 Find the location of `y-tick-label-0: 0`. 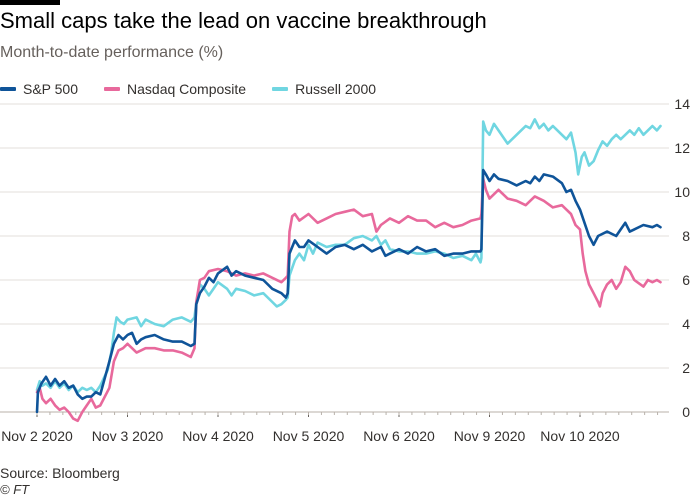

y-tick-label-0: 0 is located at coordinates (686, 412).